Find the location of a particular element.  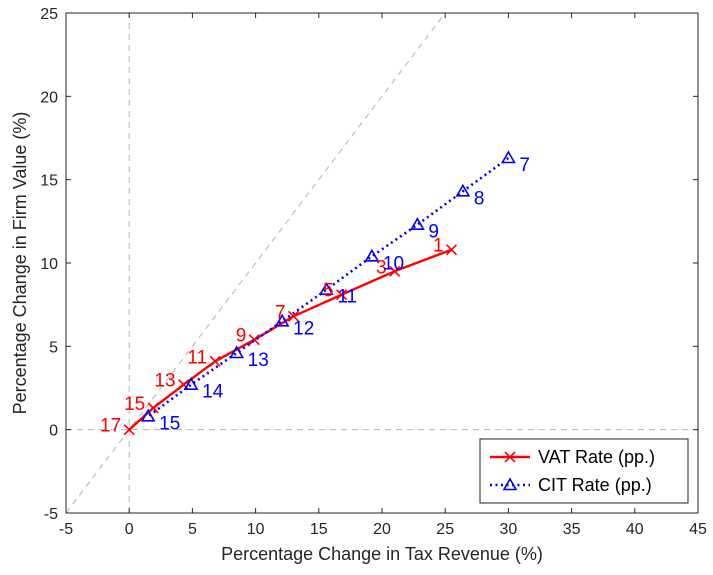

series-0-point-label: 7 is located at coordinates (280, 312).